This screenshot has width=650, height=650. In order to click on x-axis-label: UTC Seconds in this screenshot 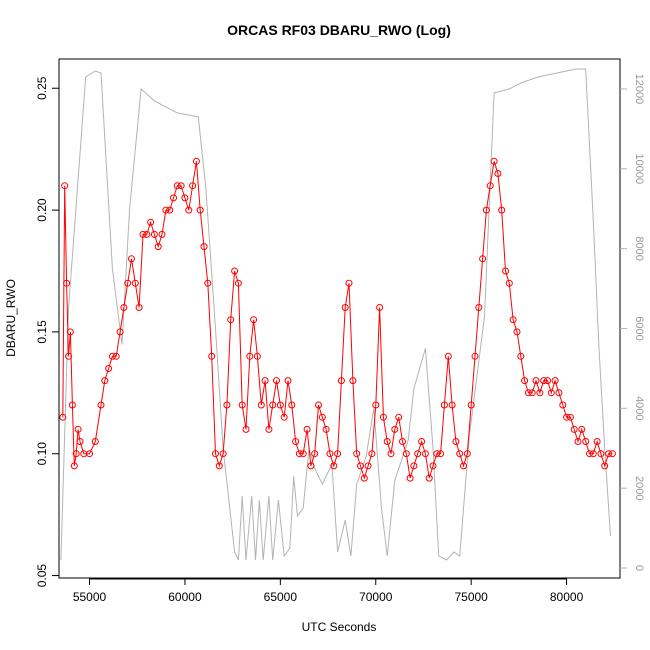, I will do `click(339, 627)`.